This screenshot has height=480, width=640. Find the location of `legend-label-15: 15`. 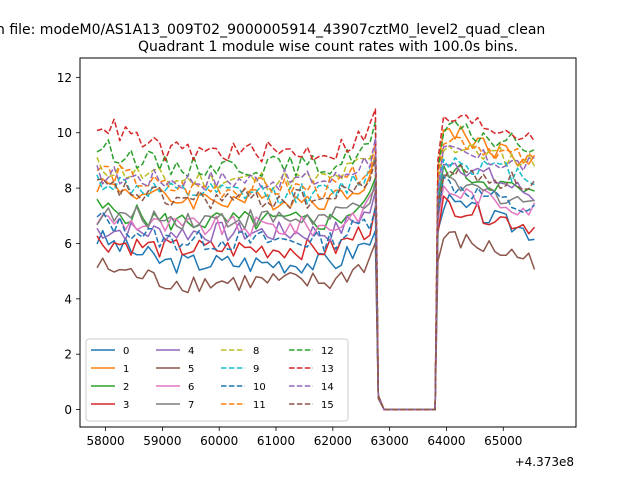

legend-label-15: 15 is located at coordinates (327, 405).